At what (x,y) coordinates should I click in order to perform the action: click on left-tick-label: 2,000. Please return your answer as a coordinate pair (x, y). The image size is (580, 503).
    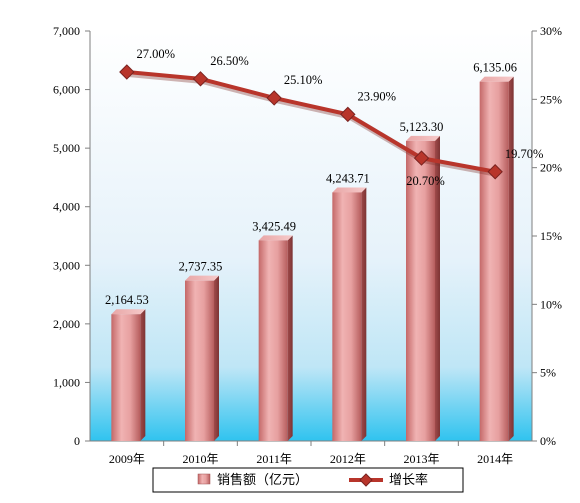
    Looking at the image, I should click on (66, 324).